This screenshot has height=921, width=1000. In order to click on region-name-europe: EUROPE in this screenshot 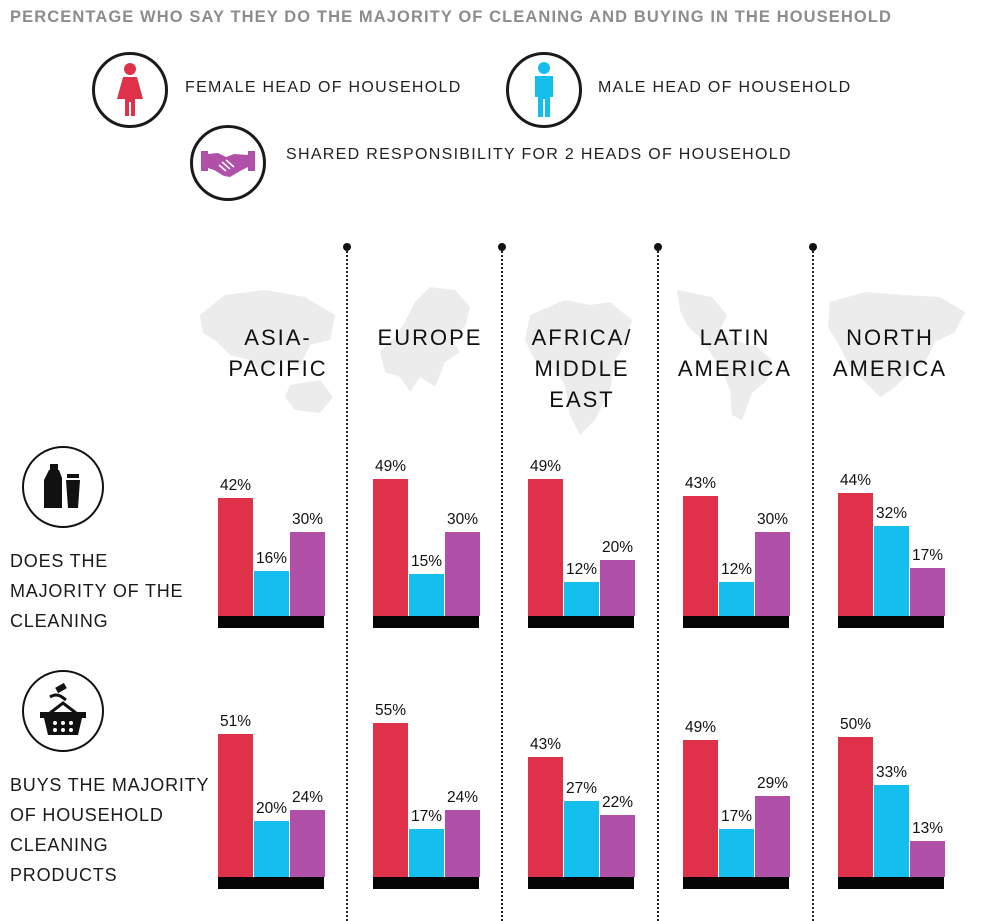, I will do `click(430, 337)`.